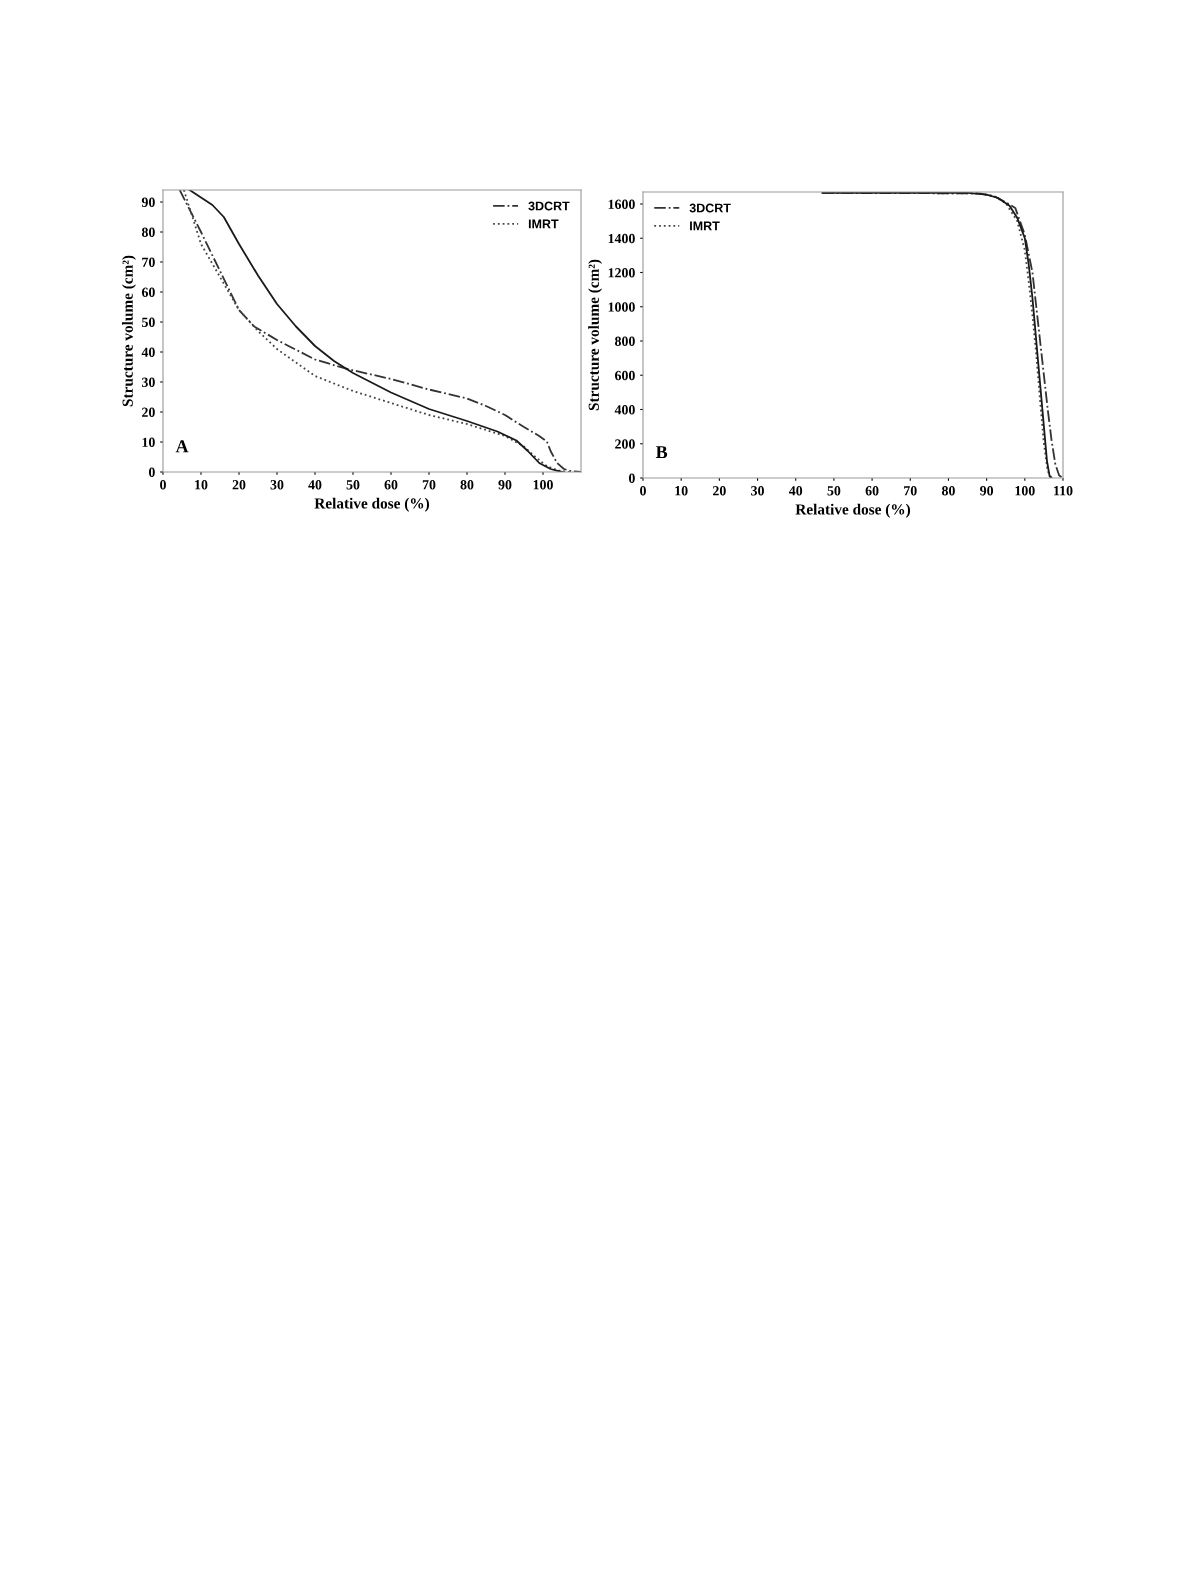  I want to click on y-tick-label: 20, so click(148, 412).